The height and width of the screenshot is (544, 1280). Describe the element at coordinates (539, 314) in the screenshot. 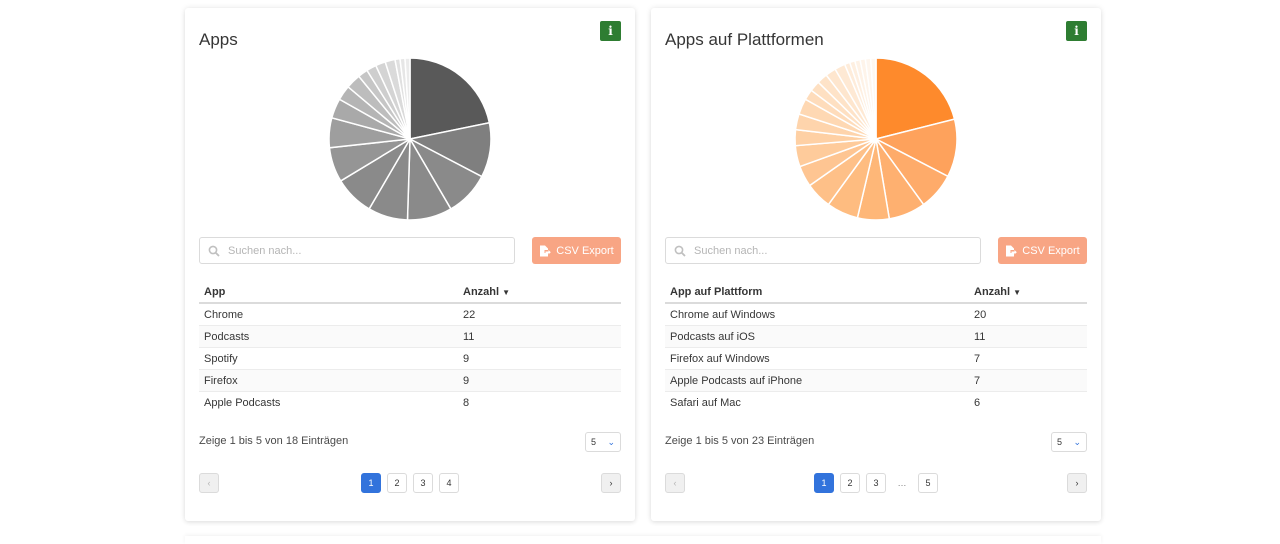

I see `cell-count: 22` at that location.